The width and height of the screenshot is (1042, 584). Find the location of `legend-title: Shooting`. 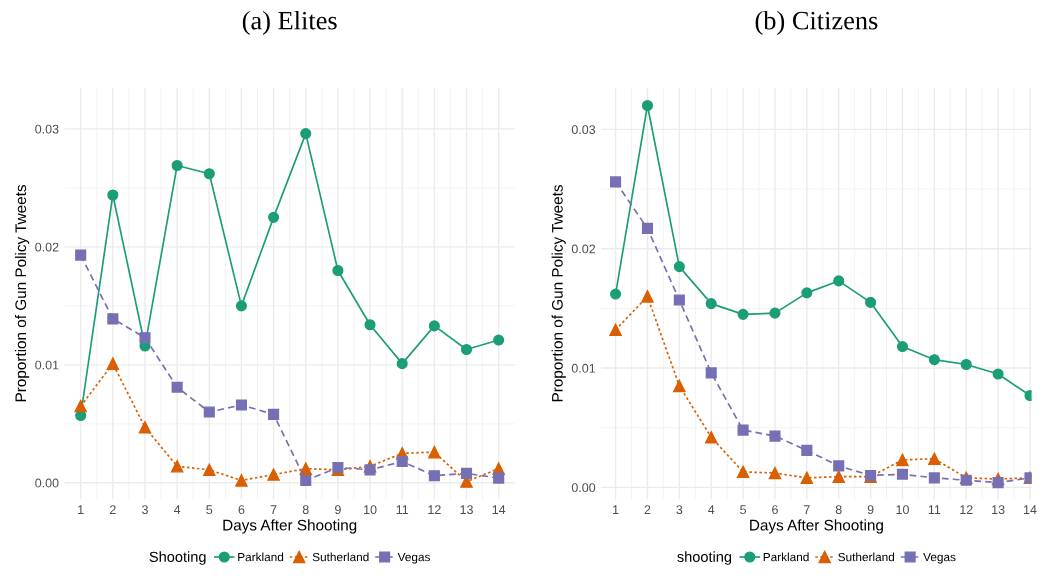

legend-title: Shooting is located at coordinates (177, 558).